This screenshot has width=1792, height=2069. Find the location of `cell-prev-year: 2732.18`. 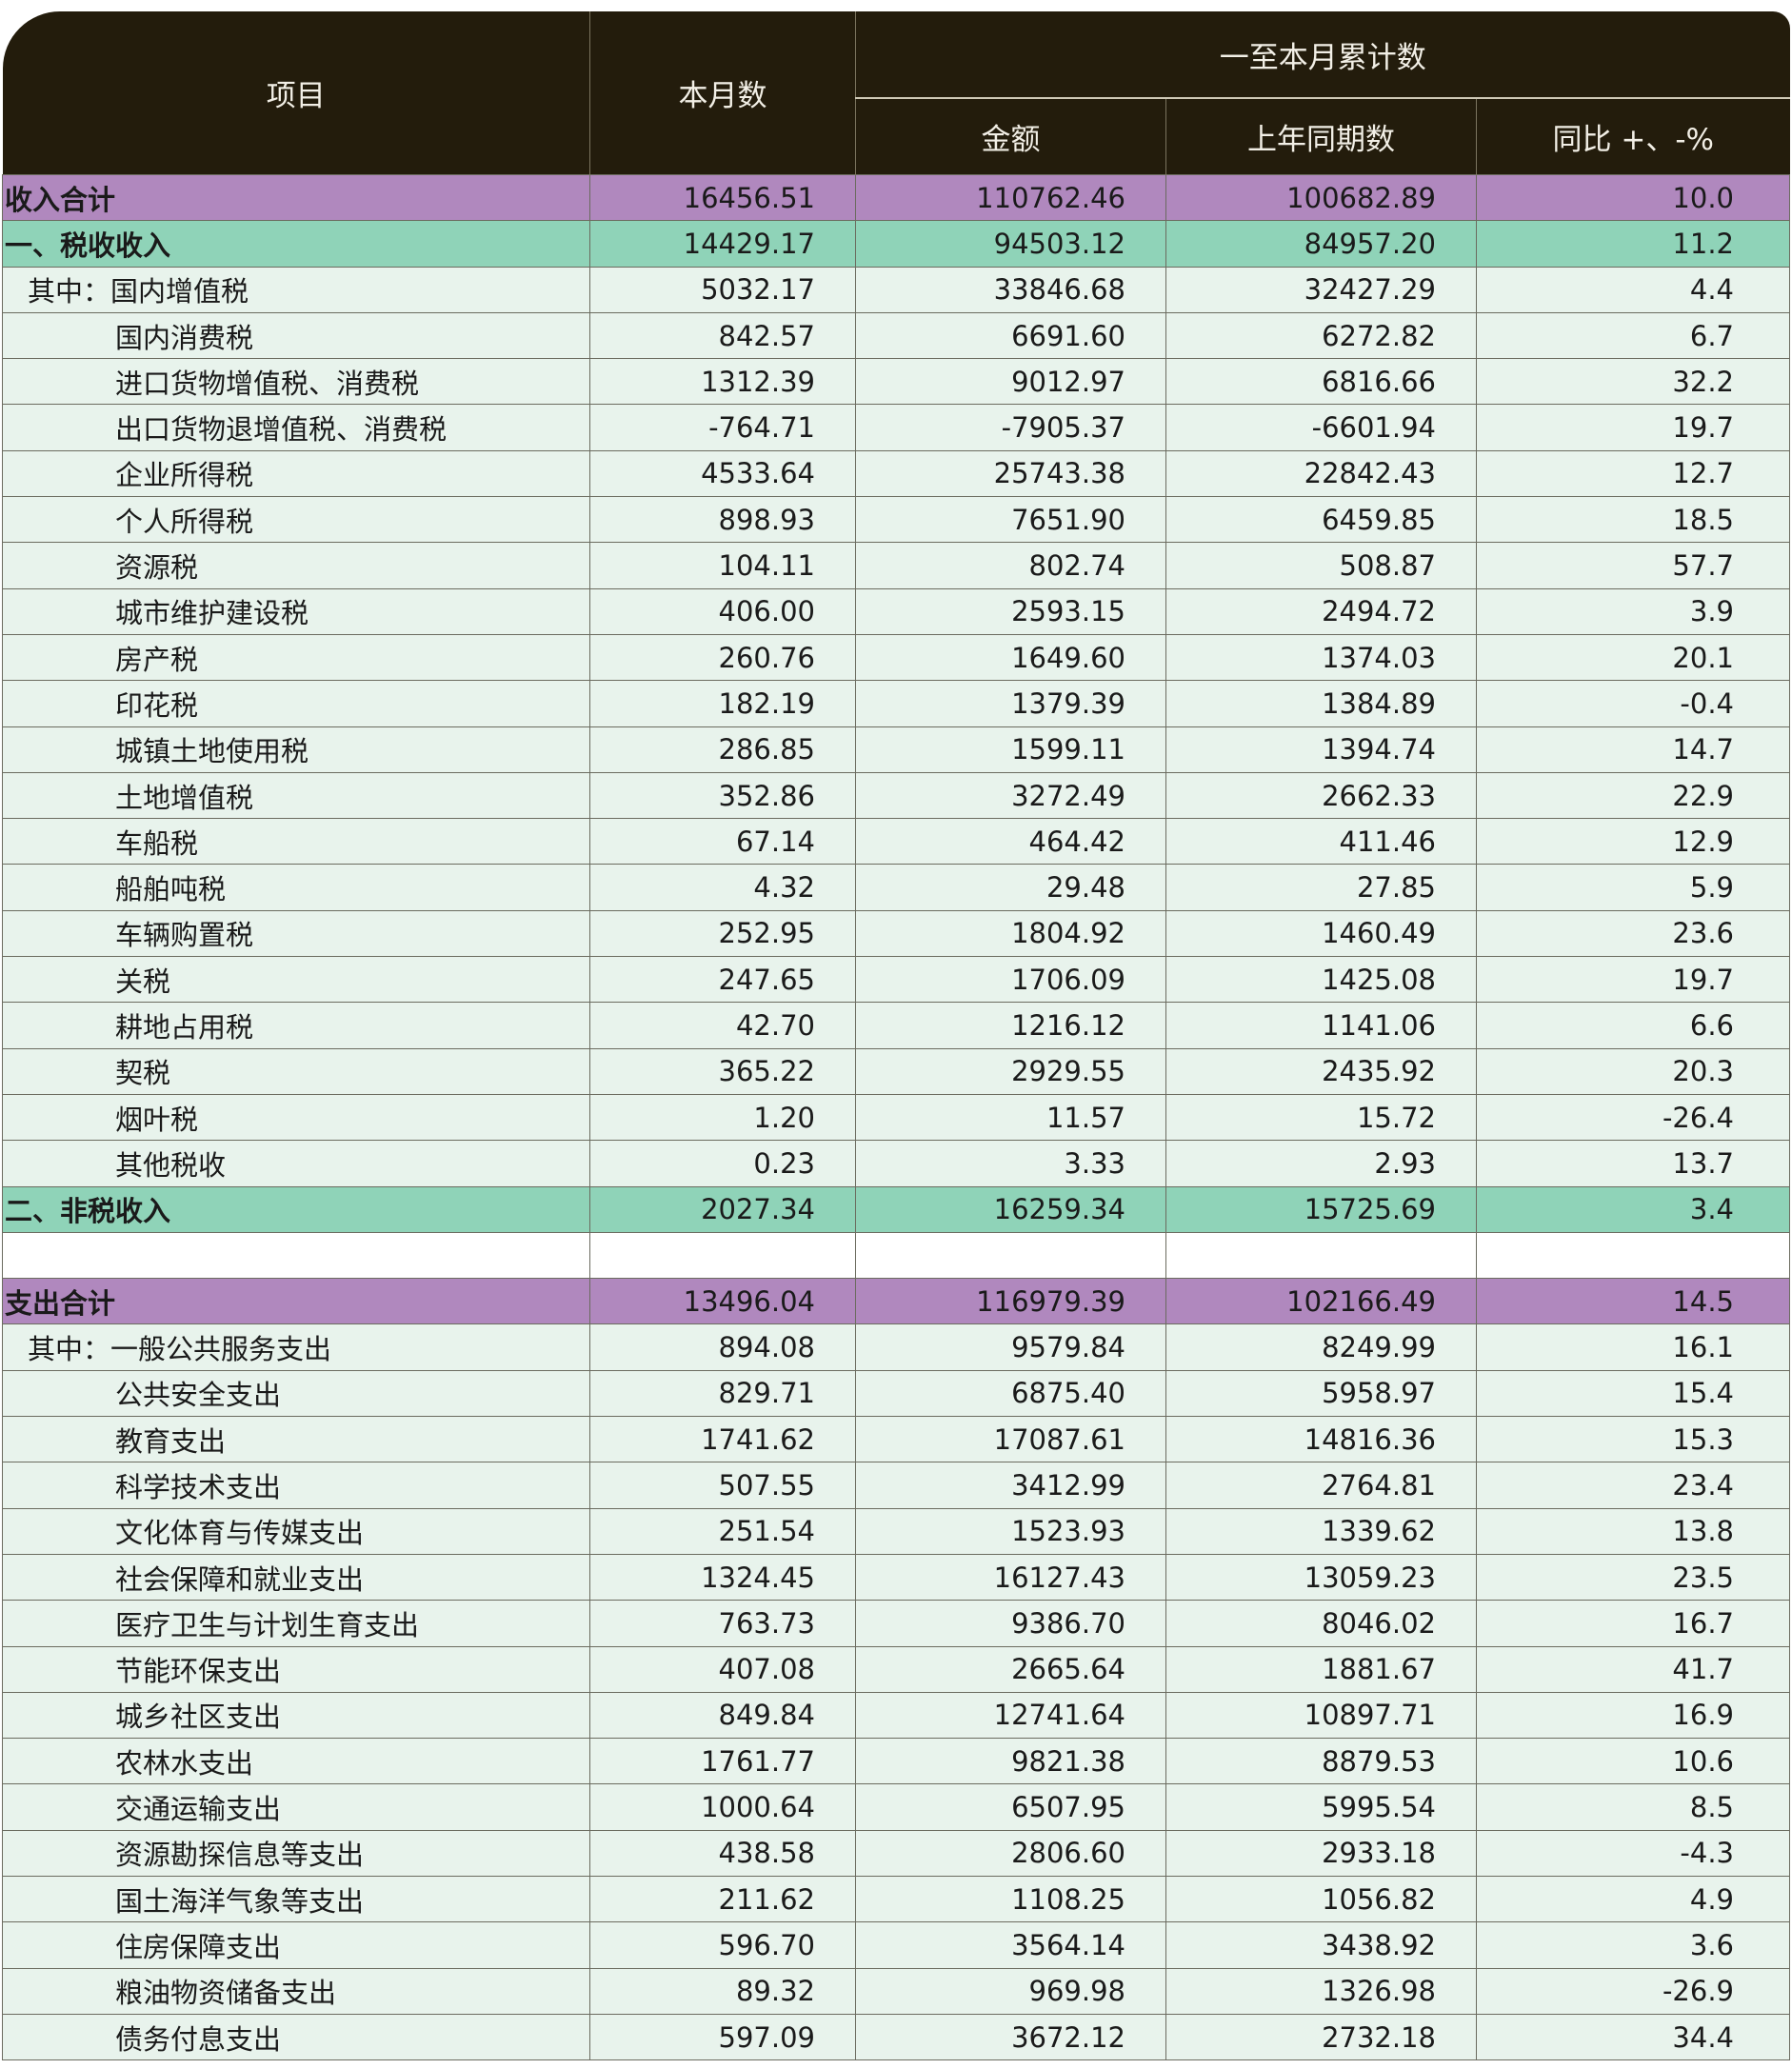

cell-prev-year: 2732.18 is located at coordinates (1321, 2037).